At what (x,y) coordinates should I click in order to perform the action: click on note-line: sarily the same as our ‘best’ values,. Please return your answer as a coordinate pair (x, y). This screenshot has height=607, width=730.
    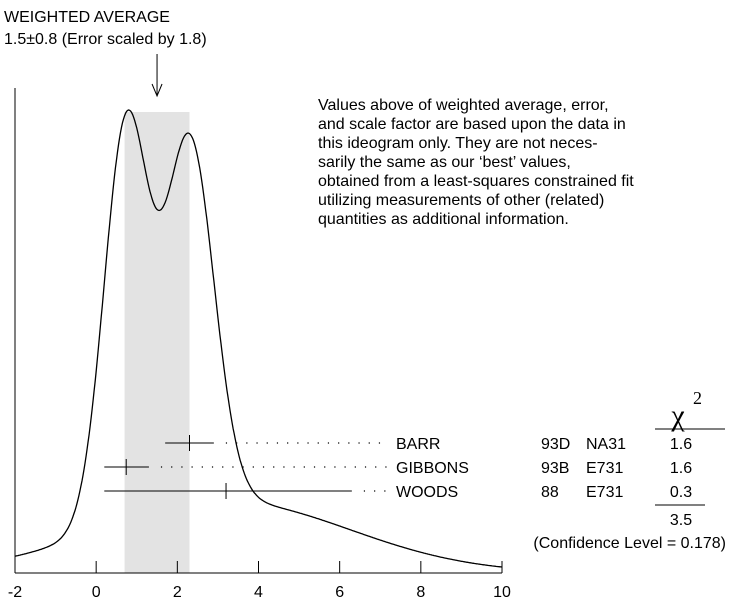
    Looking at the image, I should click on (444, 162).